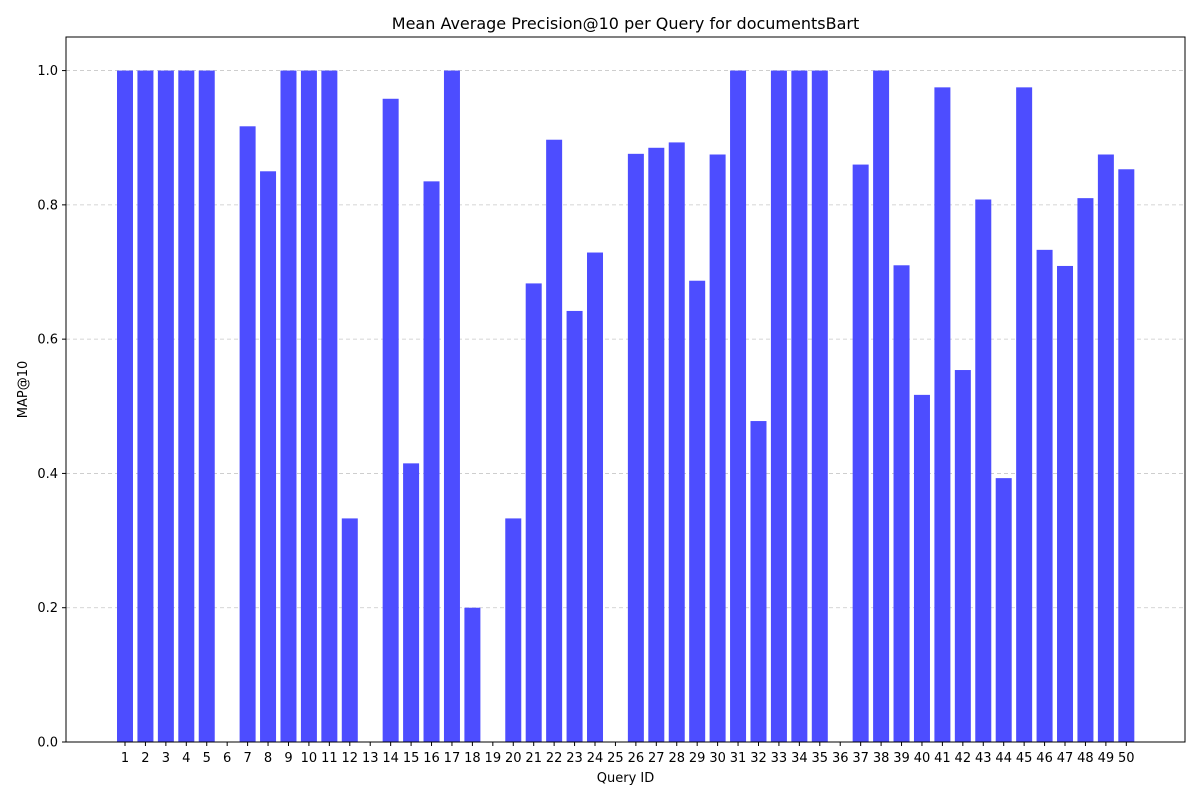  I want to click on x-tick-label: 20, so click(513, 758).